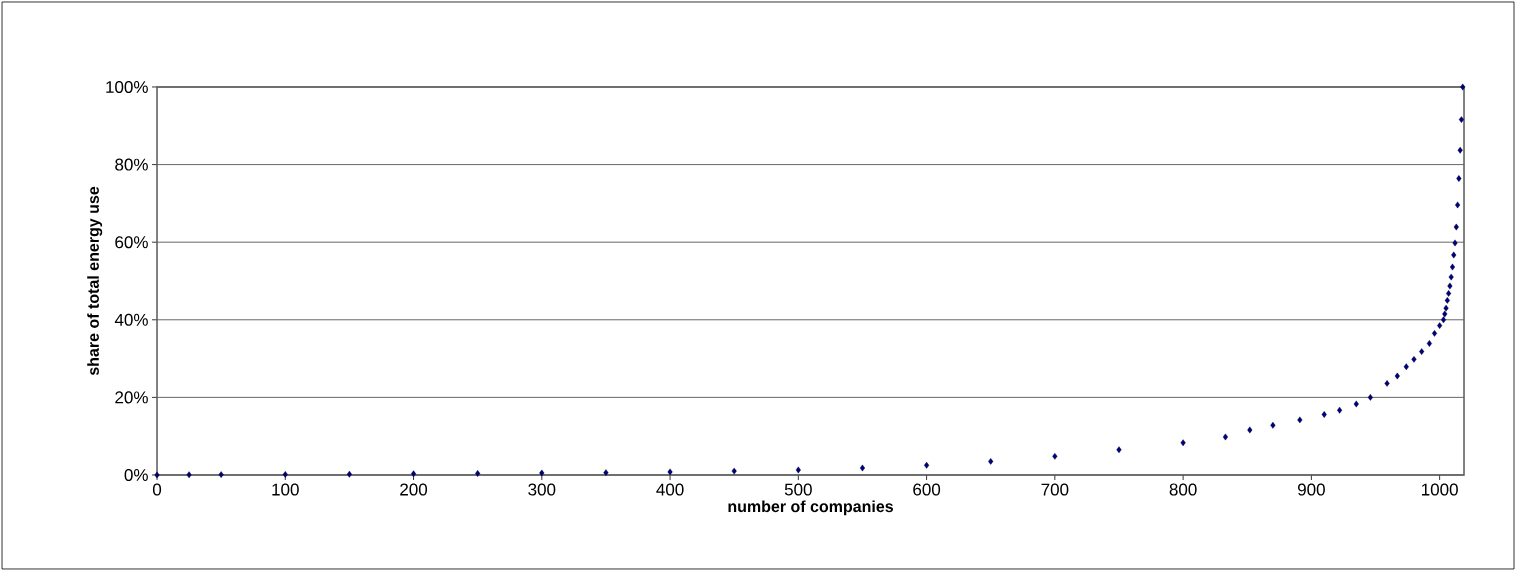  What do you see at coordinates (285, 489) in the screenshot?
I see `x-tick-label: 100` at bounding box center [285, 489].